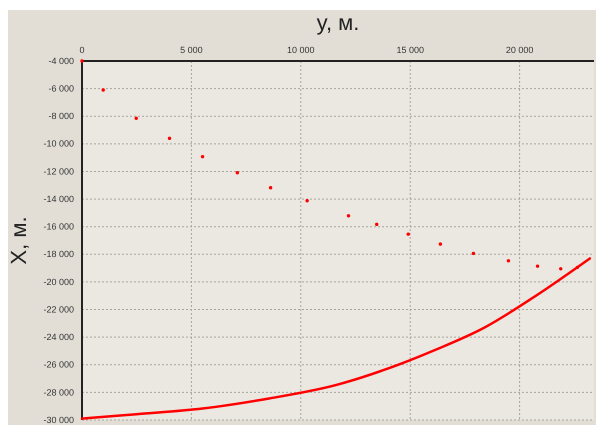 The width and height of the screenshot is (596, 425). I want to click on y-tick-label: -8 000, so click(61, 116).